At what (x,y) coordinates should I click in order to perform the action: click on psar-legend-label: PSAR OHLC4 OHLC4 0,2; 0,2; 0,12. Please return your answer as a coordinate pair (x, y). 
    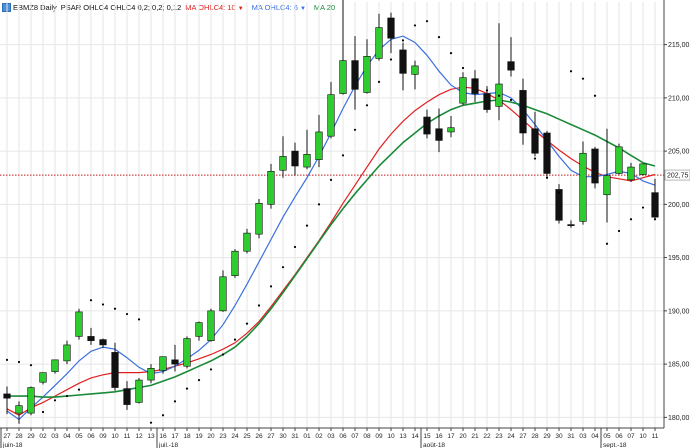
    Looking at the image, I should click on (121, 7).